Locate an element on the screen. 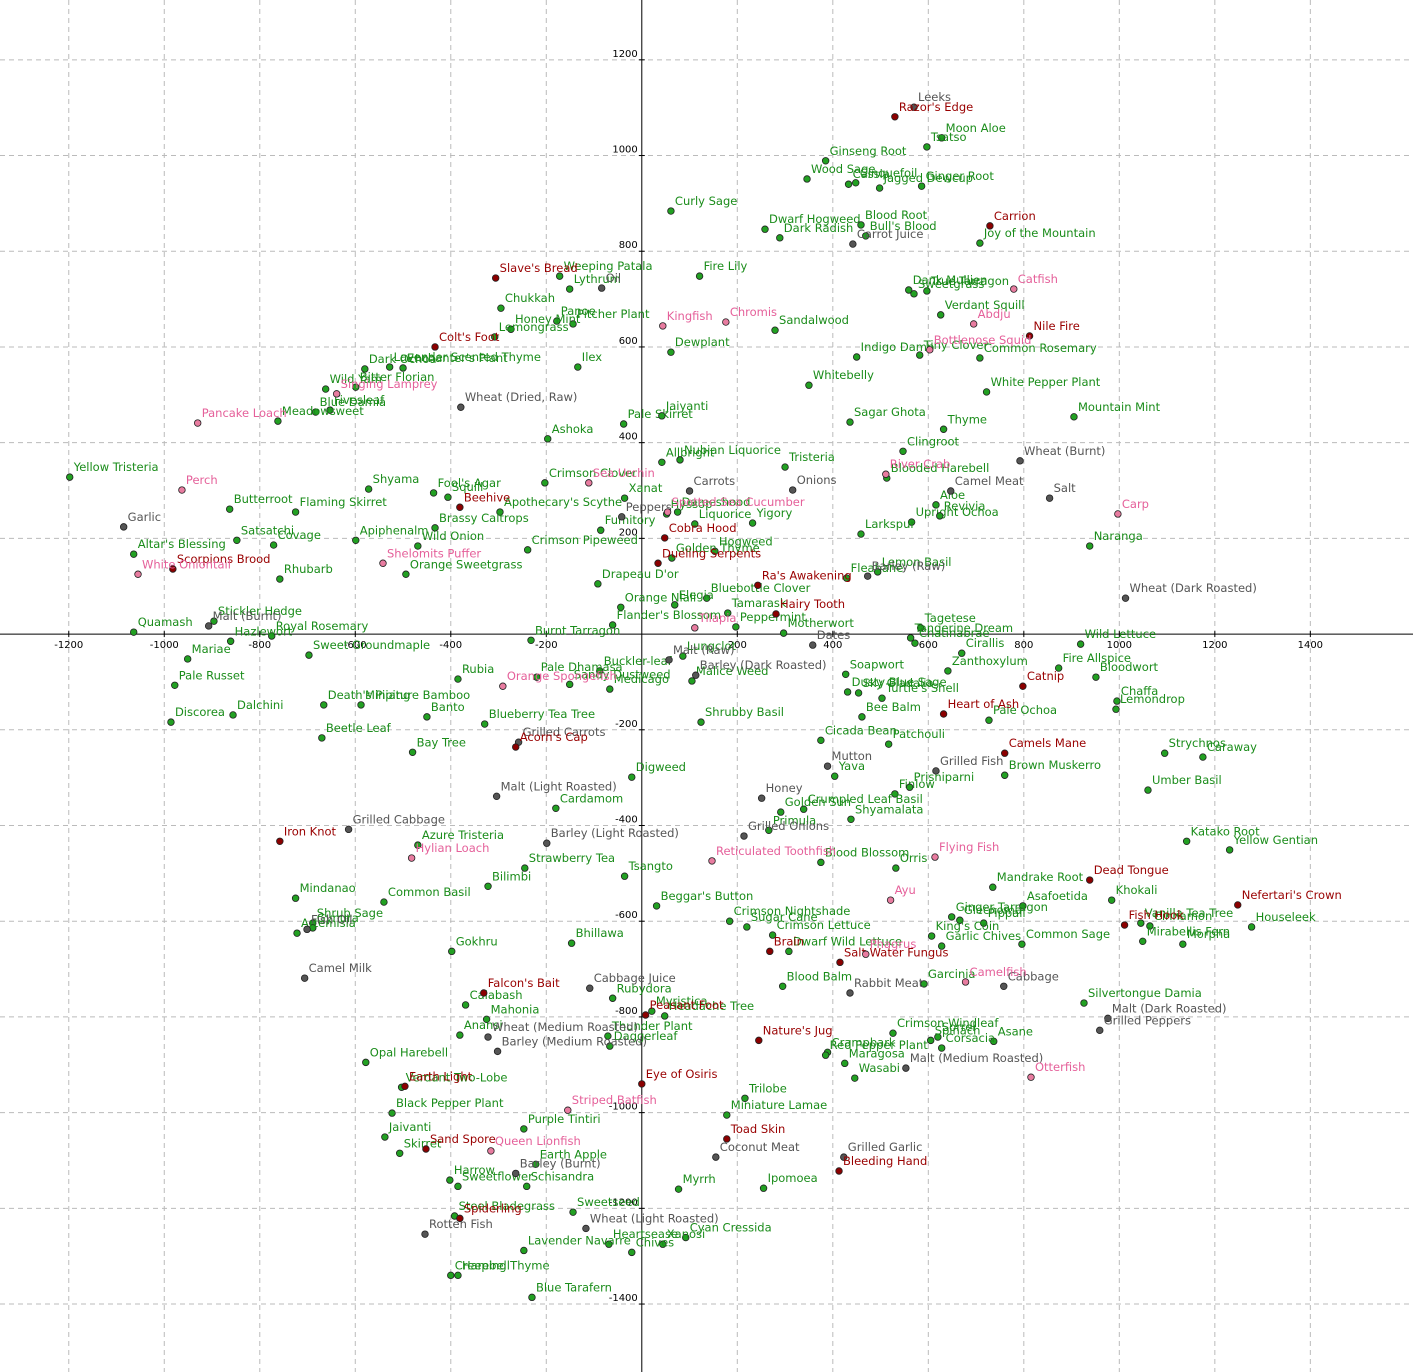 This screenshot has height=1372, width=1413. point-label: Revivia is located at coordinates (965, 506).